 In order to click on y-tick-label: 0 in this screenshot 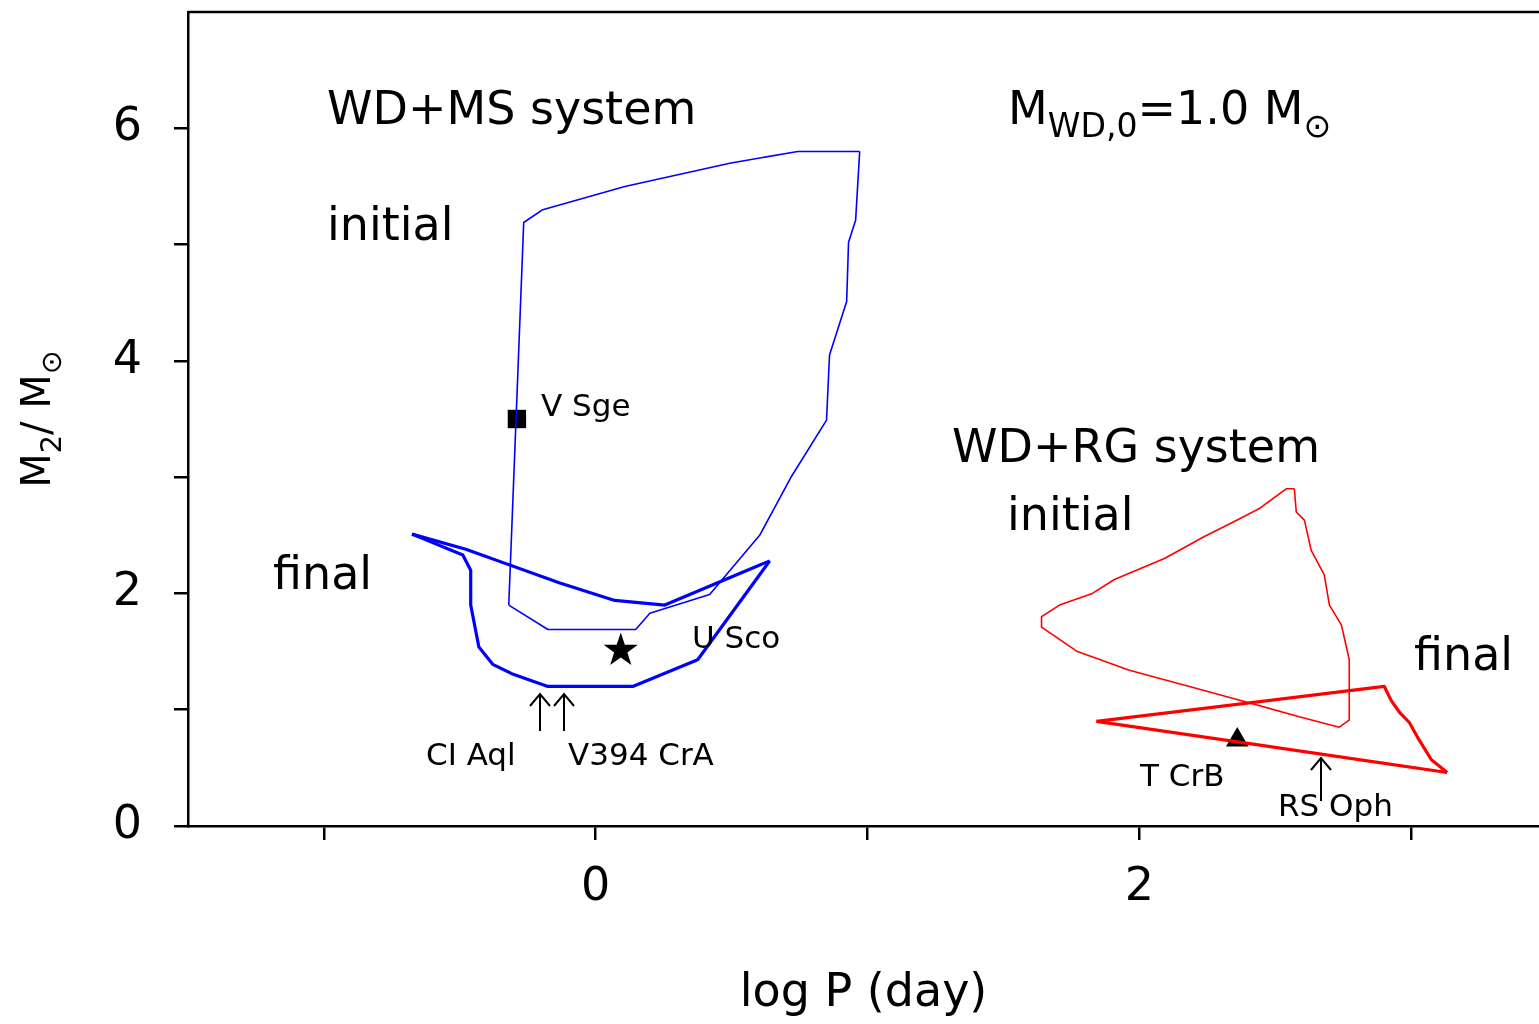, I will do `click(127, 821)`.